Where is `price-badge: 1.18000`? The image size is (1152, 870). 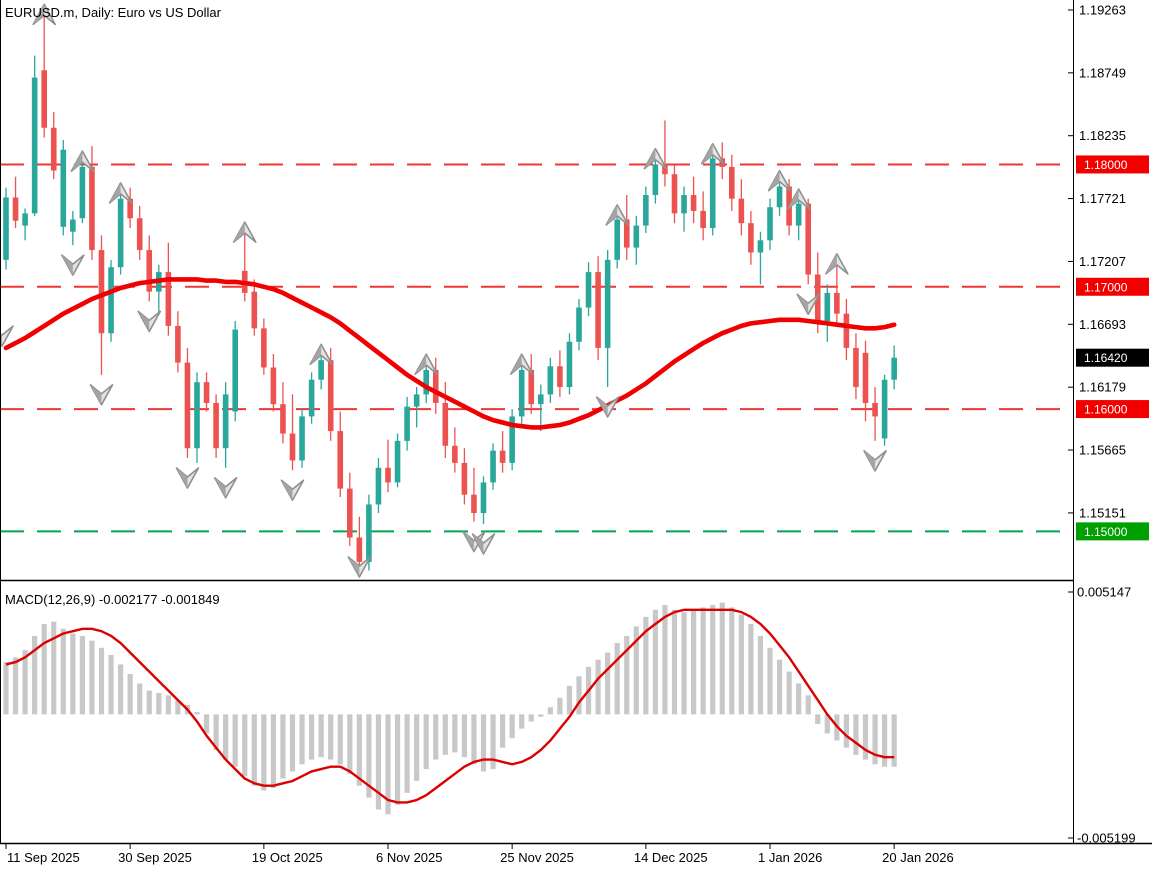
price-badge: 1.18000 is located at coordinates (1112, 164).